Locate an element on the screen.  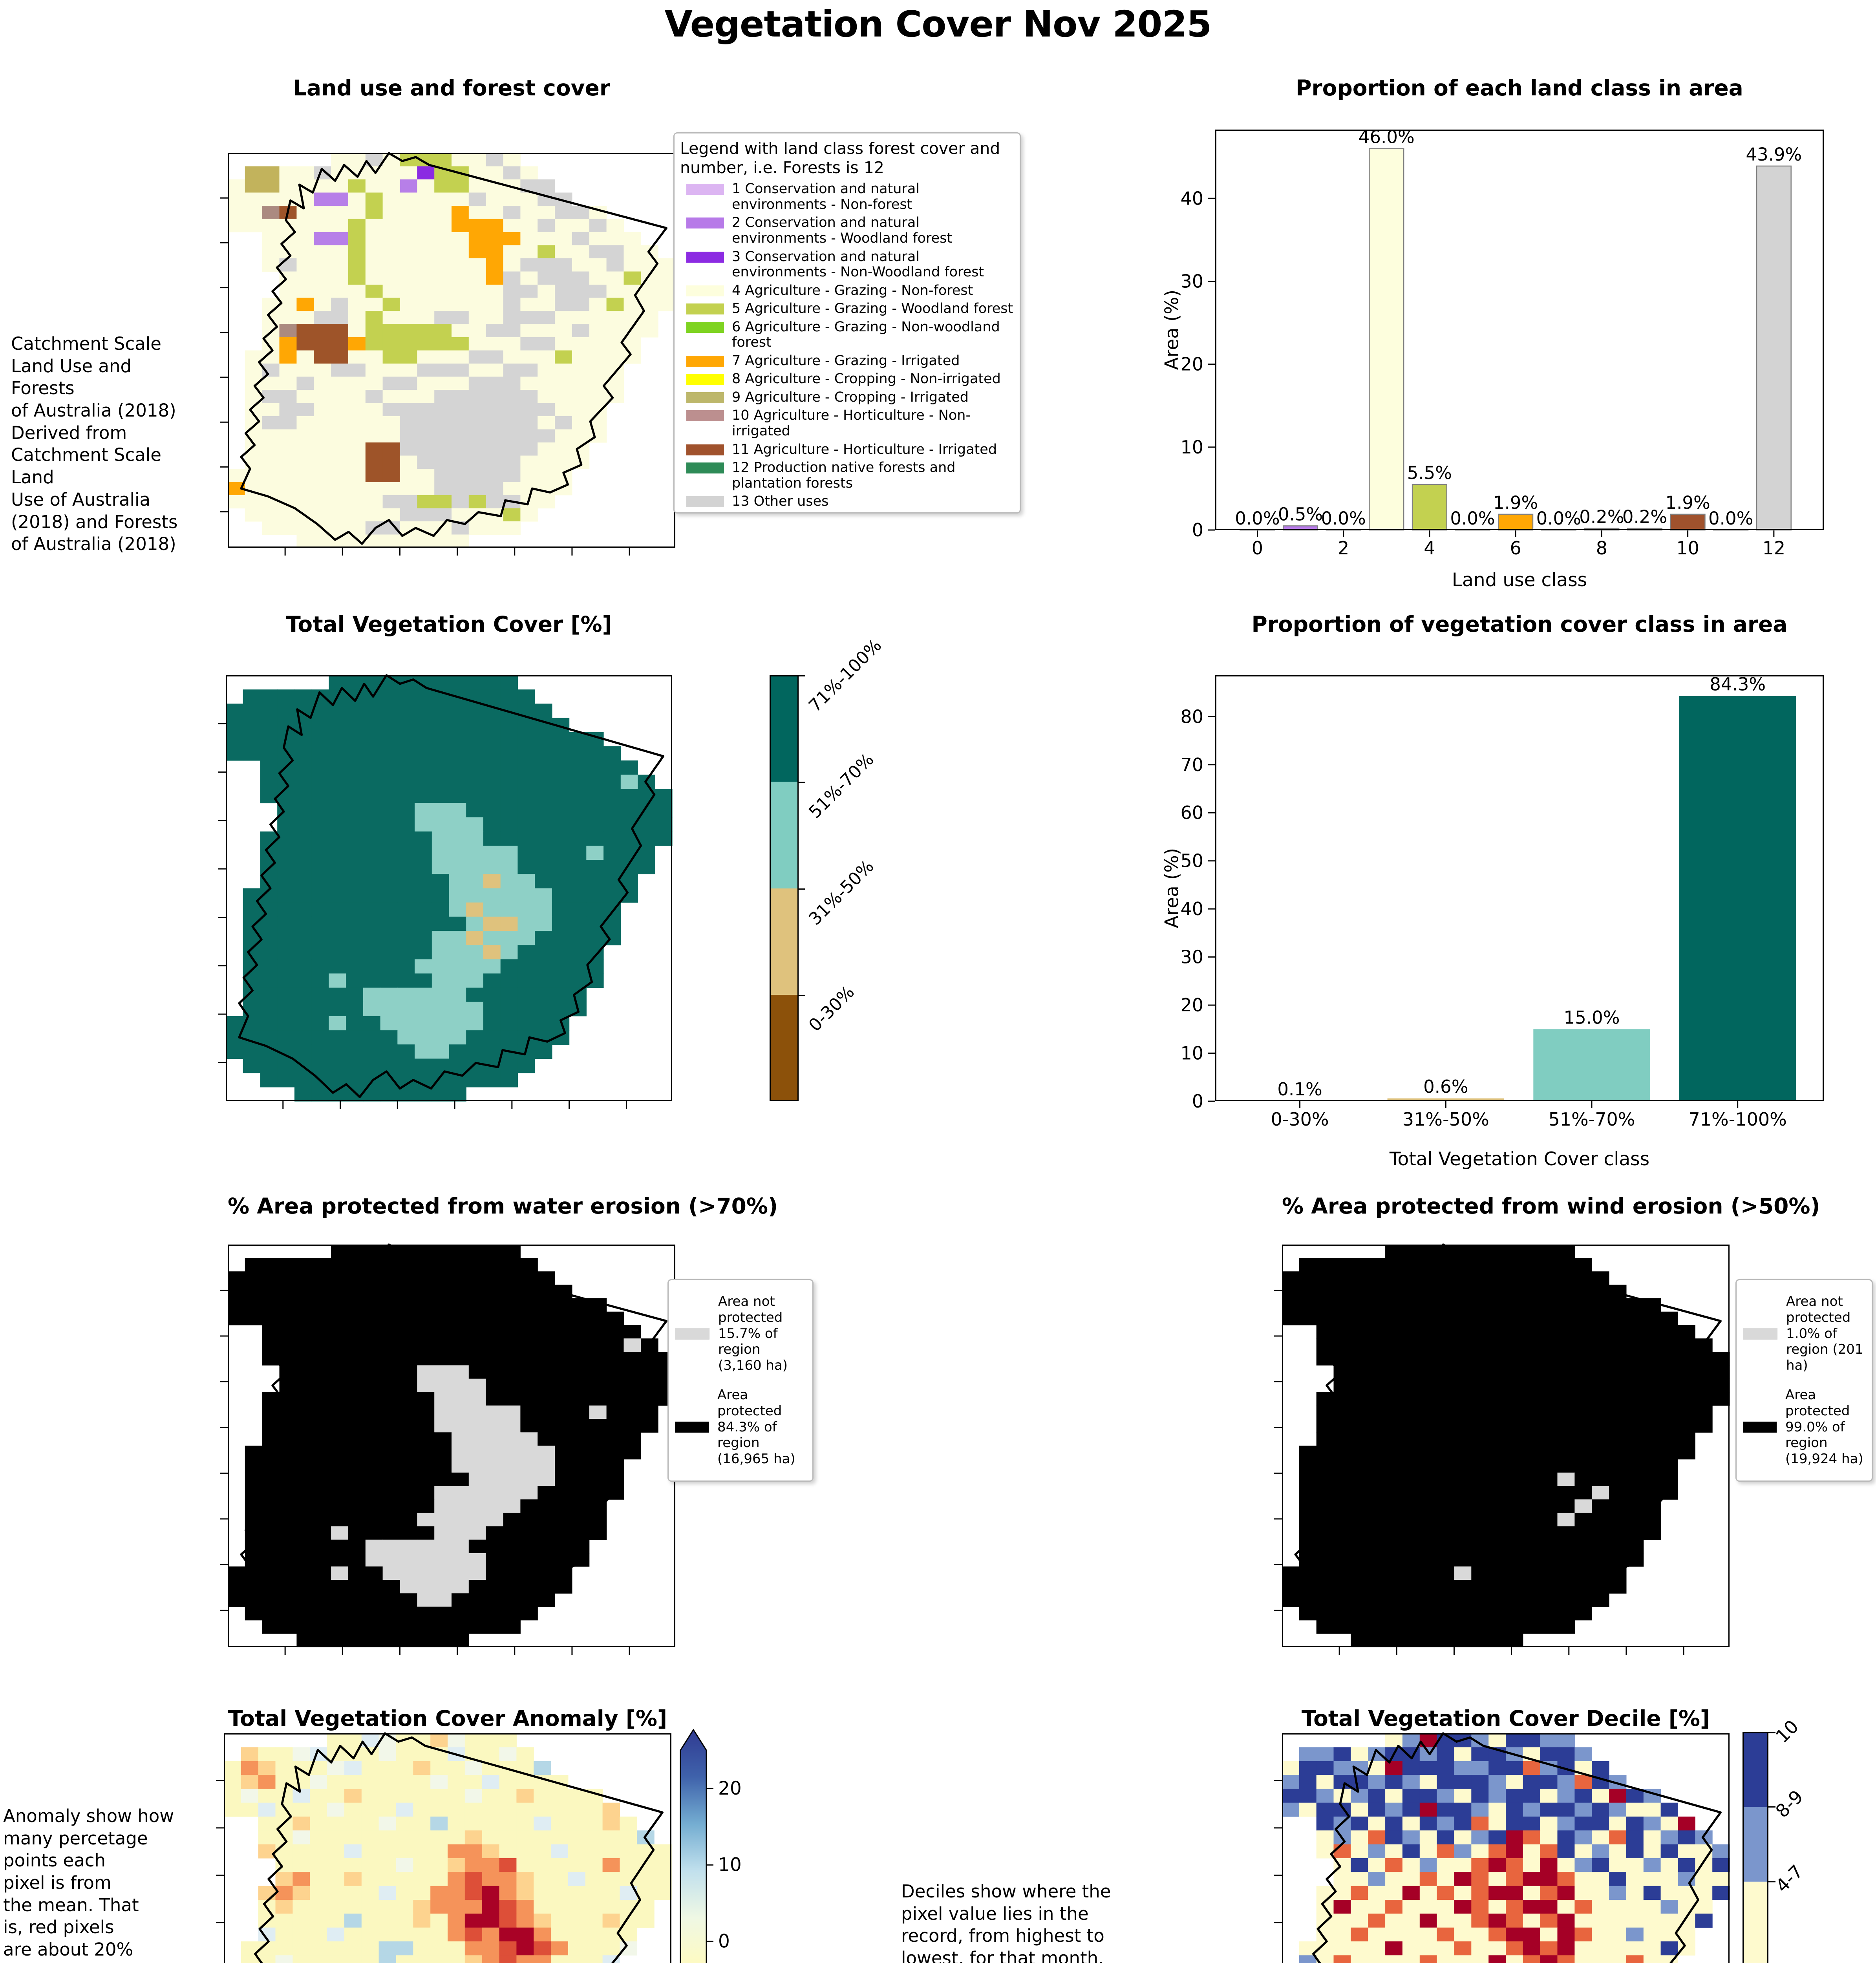
wind-erosion-map is located at coordinates (1502, 1449).